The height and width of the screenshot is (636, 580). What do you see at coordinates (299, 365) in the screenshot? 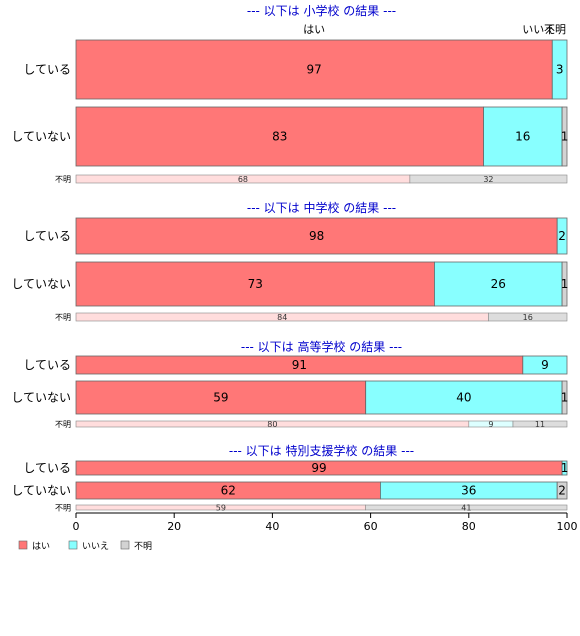
I see `data-label: 91` at bounding box center [299, 365].